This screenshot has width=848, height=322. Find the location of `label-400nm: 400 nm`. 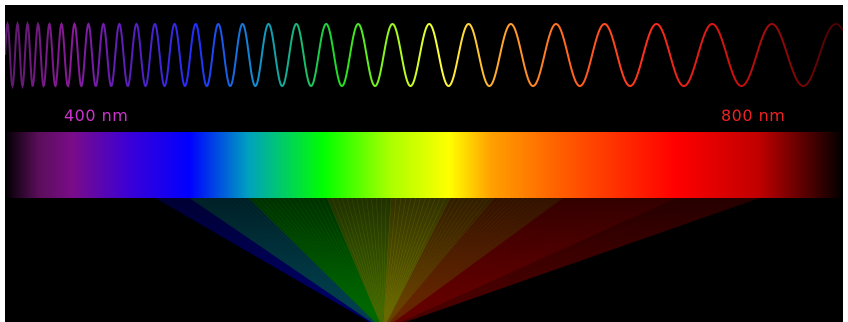

label-400nm: 400 nm is located at coordinates (96, 115).